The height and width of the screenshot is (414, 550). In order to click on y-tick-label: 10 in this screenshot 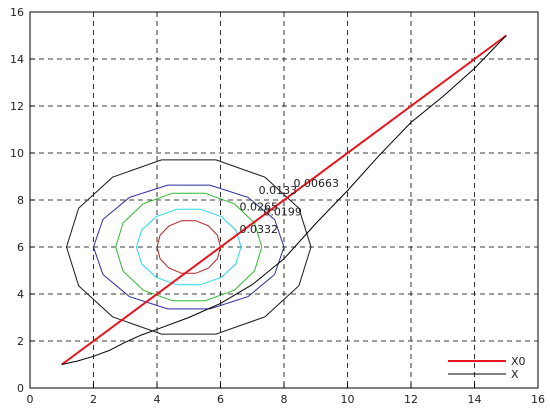, I will do `click(17, 153)`.